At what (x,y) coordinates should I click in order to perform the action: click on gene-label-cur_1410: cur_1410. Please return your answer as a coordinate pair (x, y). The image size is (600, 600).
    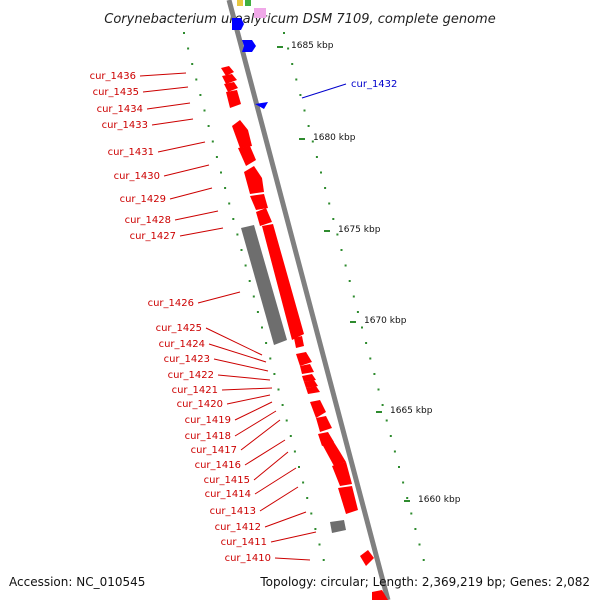
    Looking at the image, I should click on (248, 558).